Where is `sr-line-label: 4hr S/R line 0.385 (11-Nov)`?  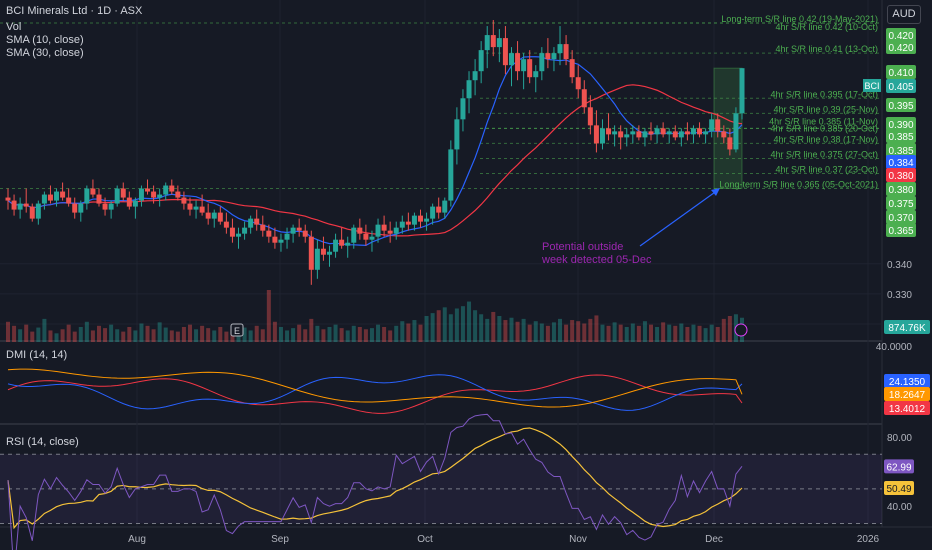
sr-line-label: 4hr S/R line 0.385 (11-Nov) is located at coordinates (823, 121).